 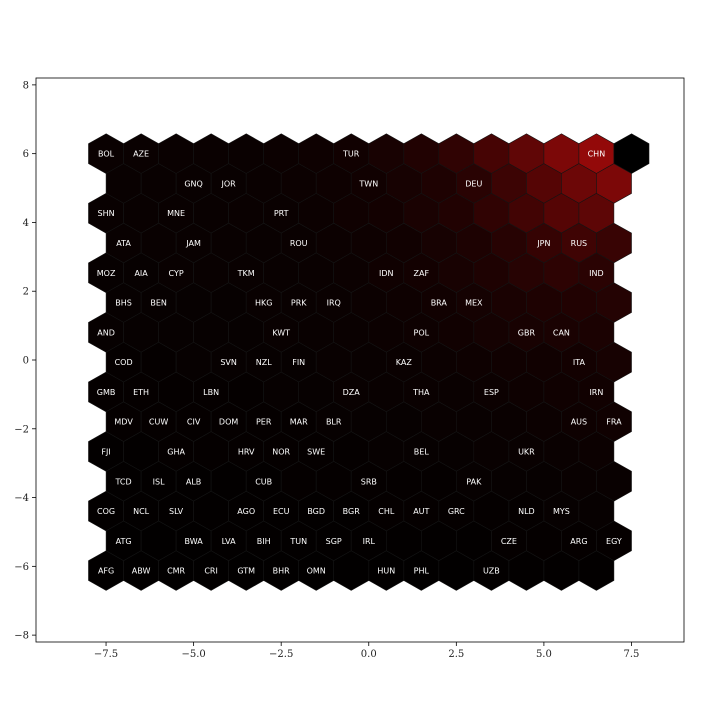 What do you see at coordinates (579, 422) in the screenshot?
I see `cell-label: AUS` at bounding box center [579, 422].